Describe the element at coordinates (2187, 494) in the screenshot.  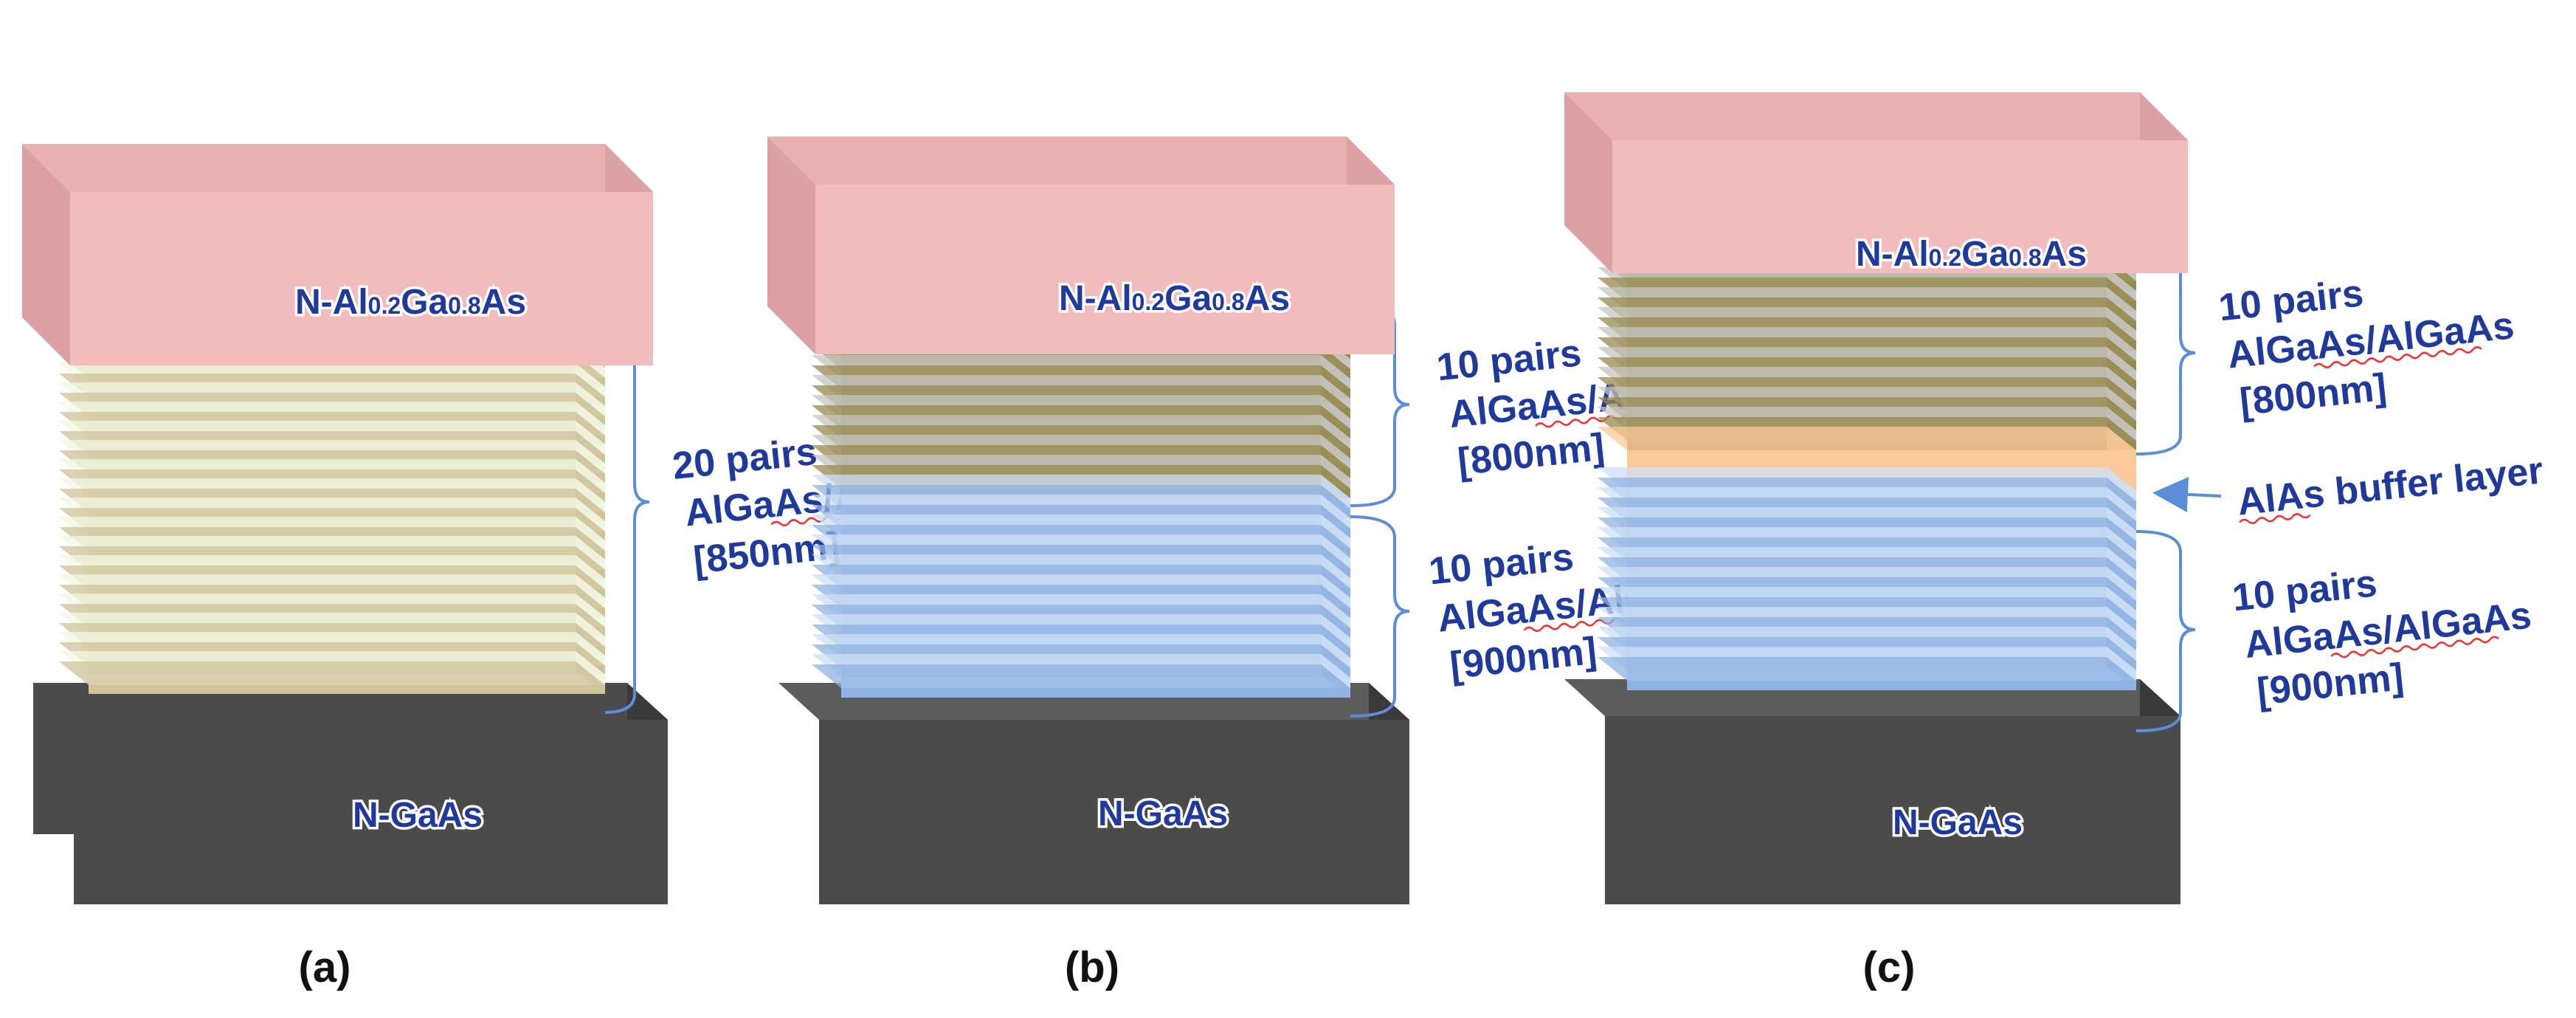
I see `arrow-pointer` at that location.